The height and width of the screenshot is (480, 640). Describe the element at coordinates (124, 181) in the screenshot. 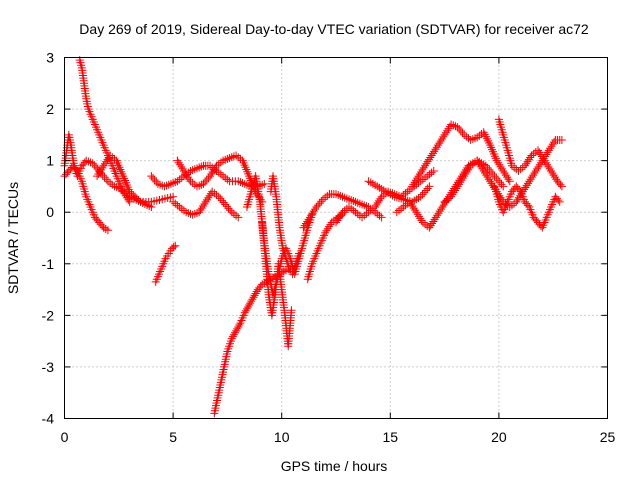

I see `series-arc-d` at that location.